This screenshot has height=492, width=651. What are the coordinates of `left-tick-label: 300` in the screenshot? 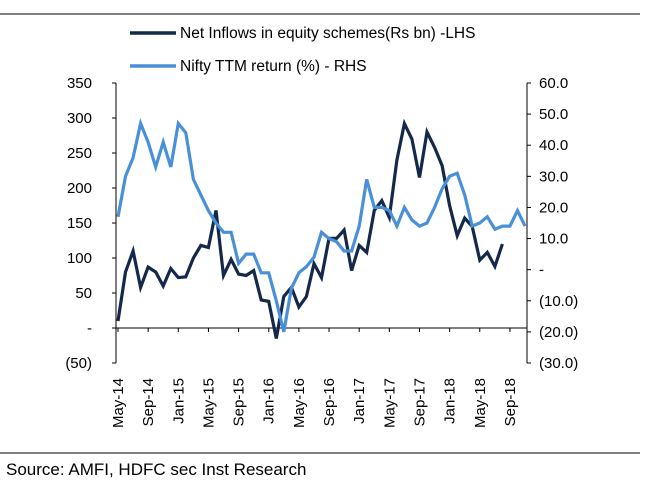 It's located at (79, 118).